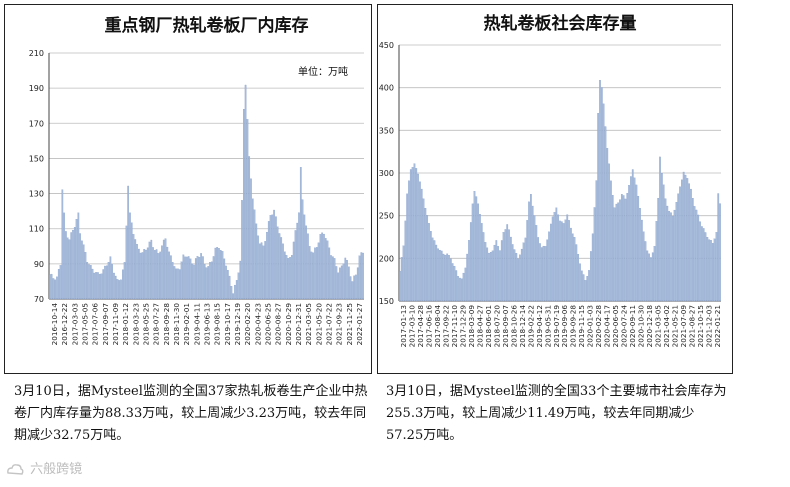  I want to click on x-tick-label: 2020-08-27, so click(278, 324).